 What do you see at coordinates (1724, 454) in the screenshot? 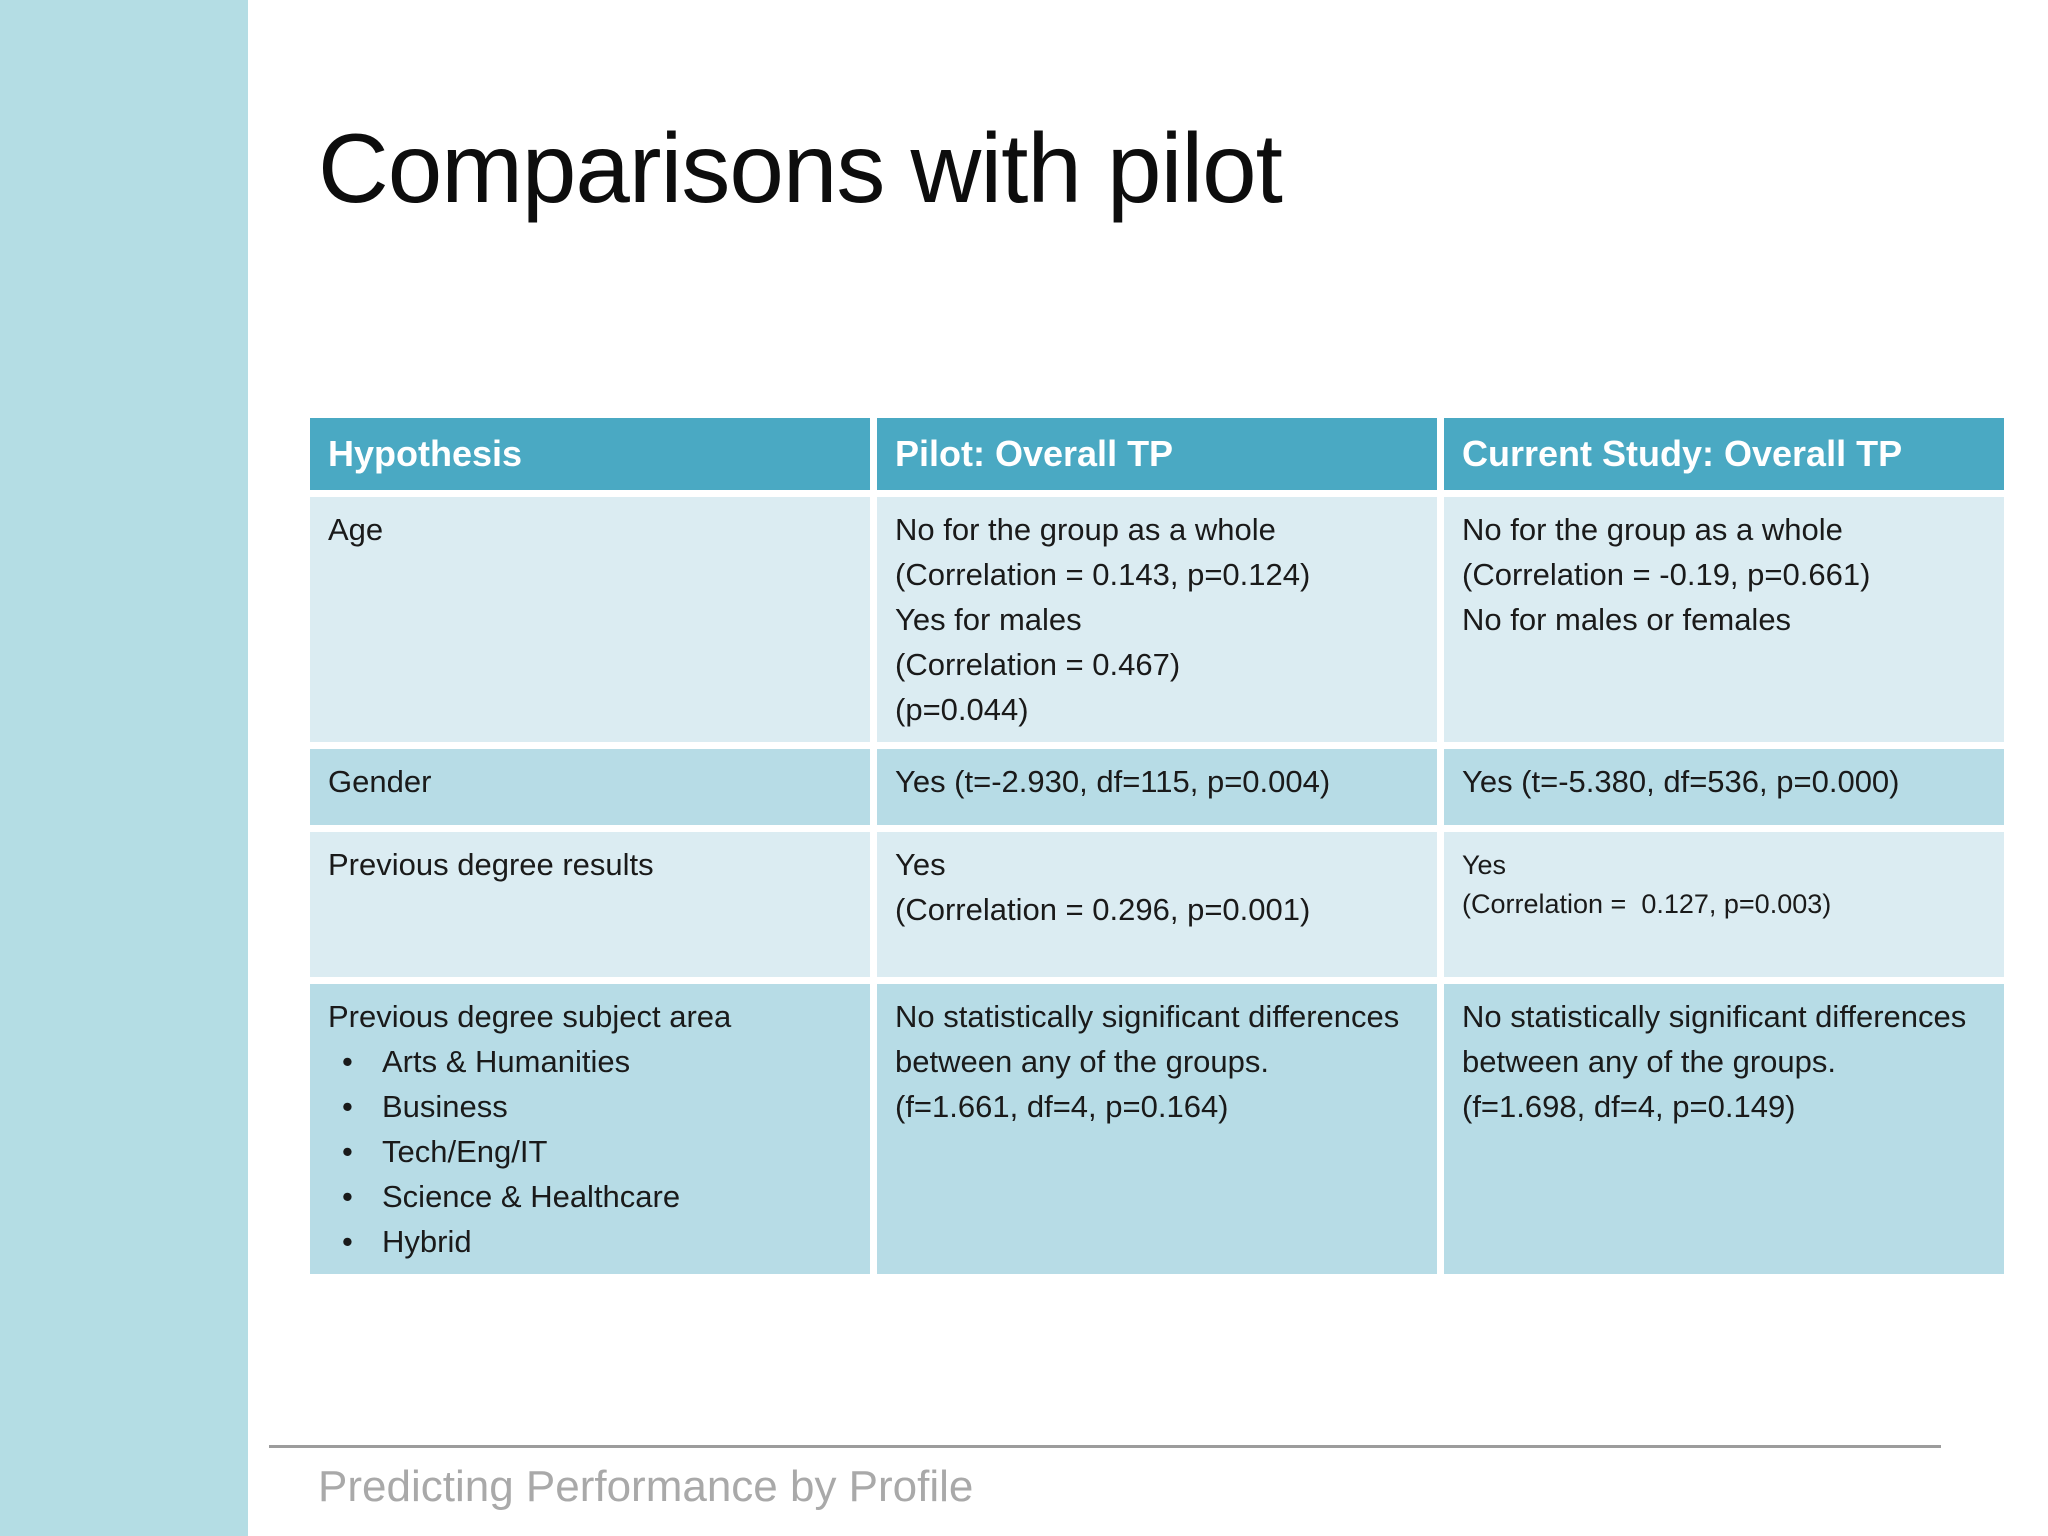
I see `header-current-study-overall-tp: Current Study: Overall TP` at bounding box center [1724, 454].